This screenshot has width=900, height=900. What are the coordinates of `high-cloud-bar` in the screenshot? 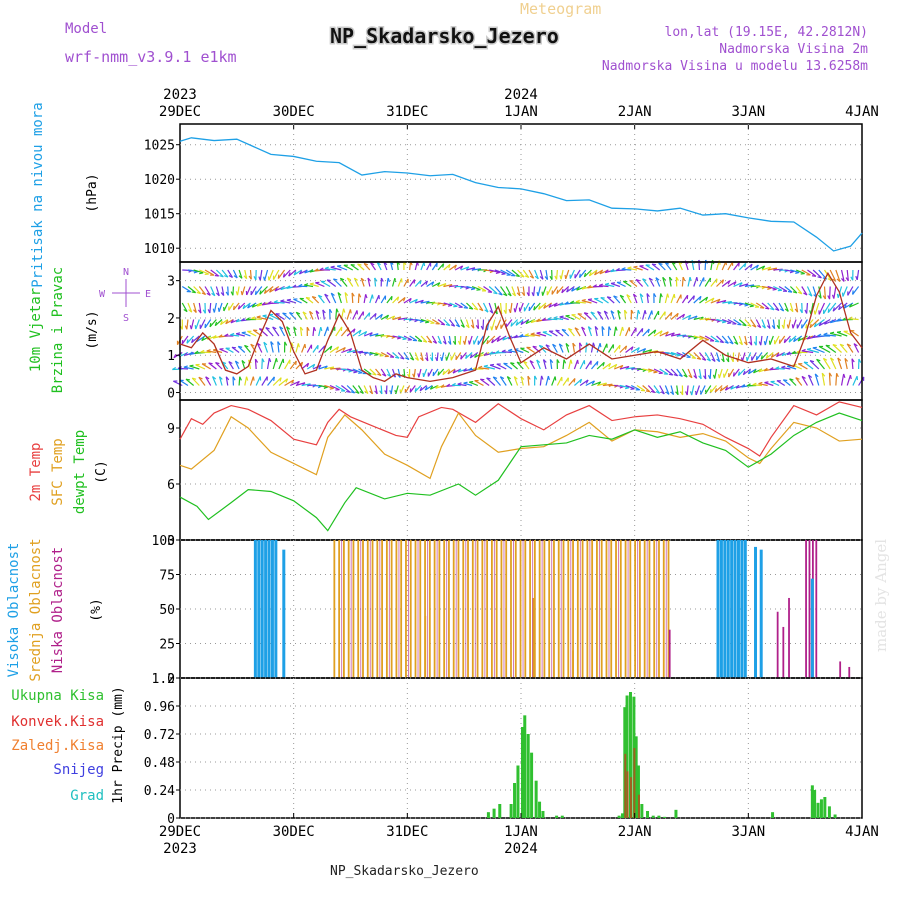 It's located at (255, 609).